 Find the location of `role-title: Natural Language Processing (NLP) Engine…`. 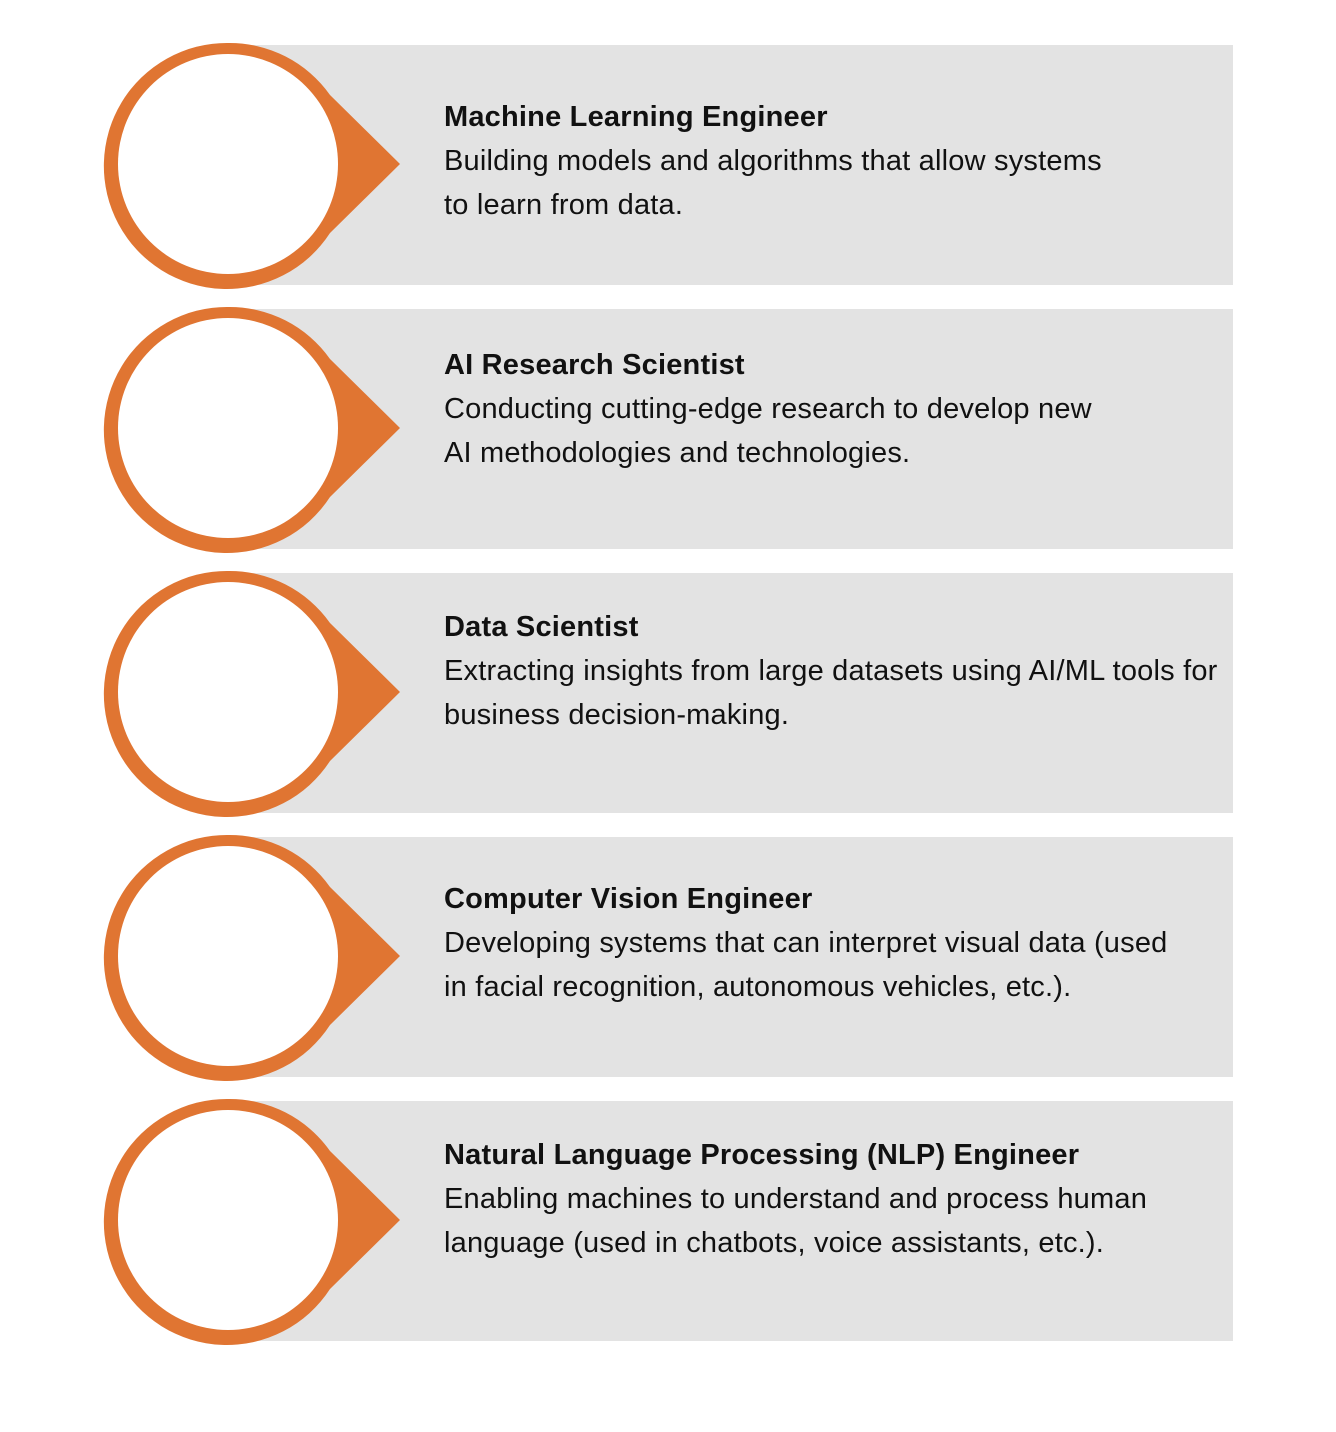

role-title: Natural Language Processing (NLP) Engine… is located at coordinates (762, 1155).